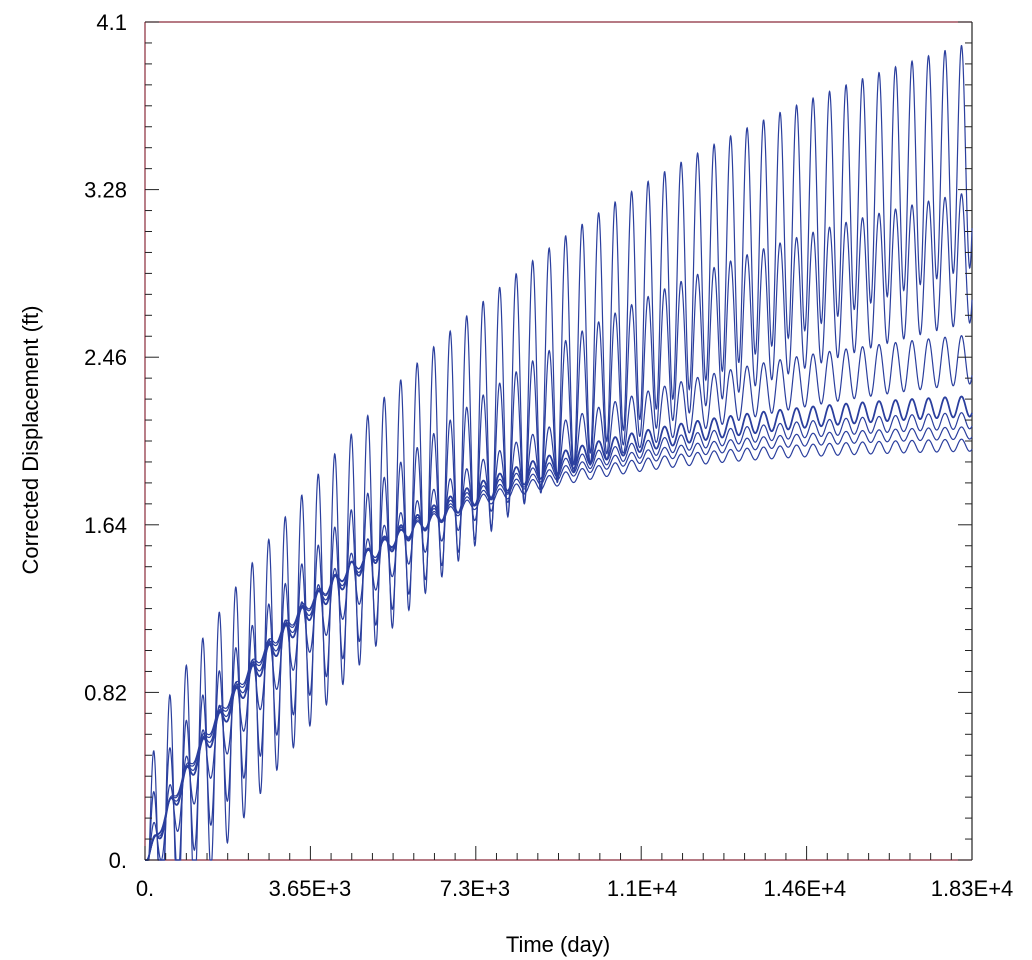 This screenshot has height=960, width=1032. What do you see at coordinates (118, 860) in the screenshot?
I see `y-tick-label: 0.` at bounding box center [118, 860].